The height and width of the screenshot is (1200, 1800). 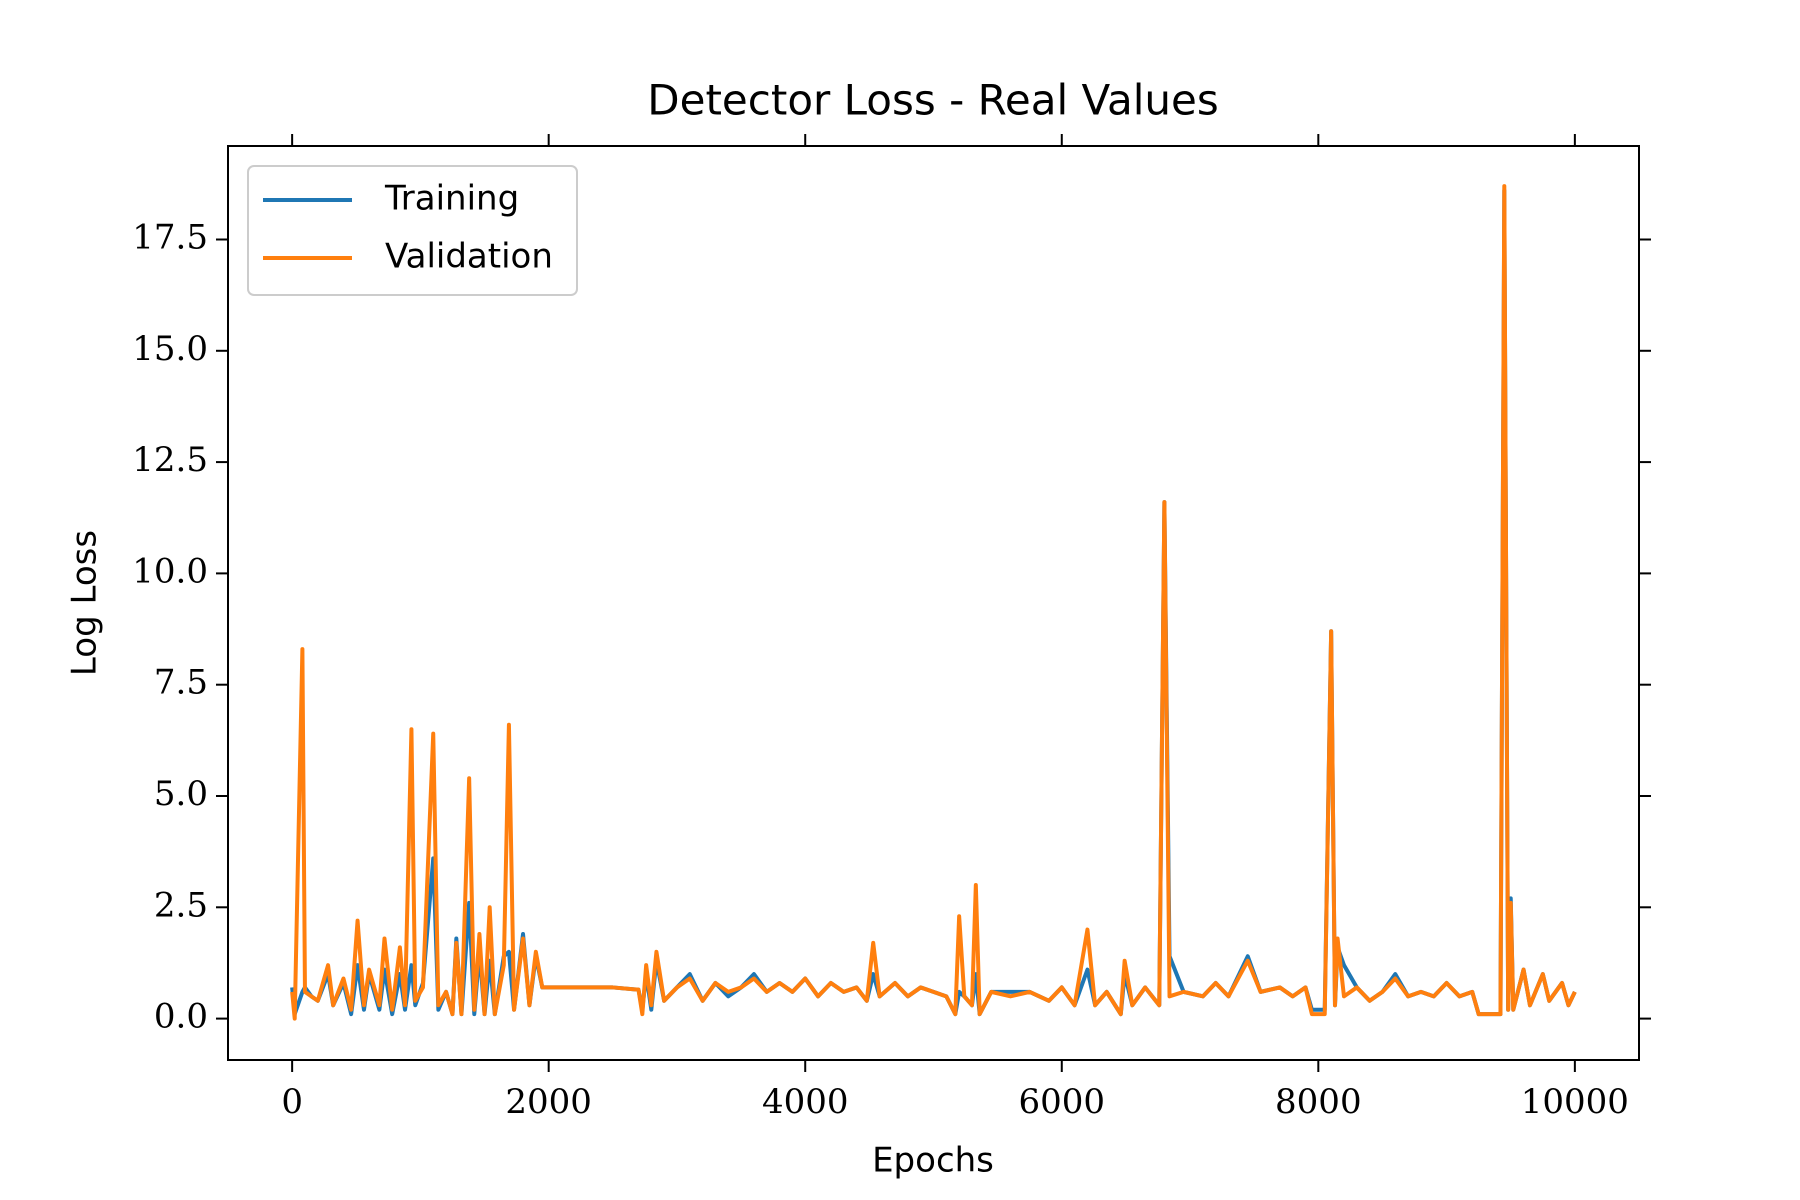 I want to click on y-tick-label: 7.5, so click(x=181, y=683).